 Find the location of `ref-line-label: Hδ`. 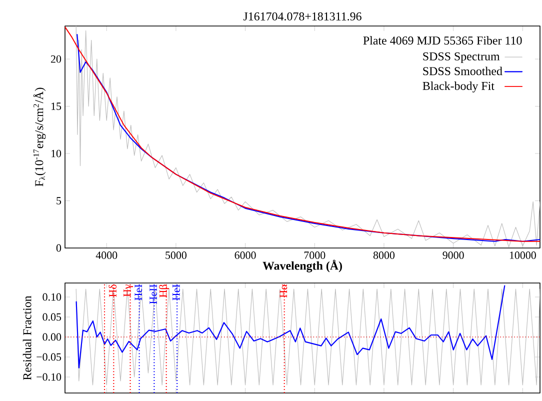

ref-line-label: Hδ is located at coordinates (112, 290).